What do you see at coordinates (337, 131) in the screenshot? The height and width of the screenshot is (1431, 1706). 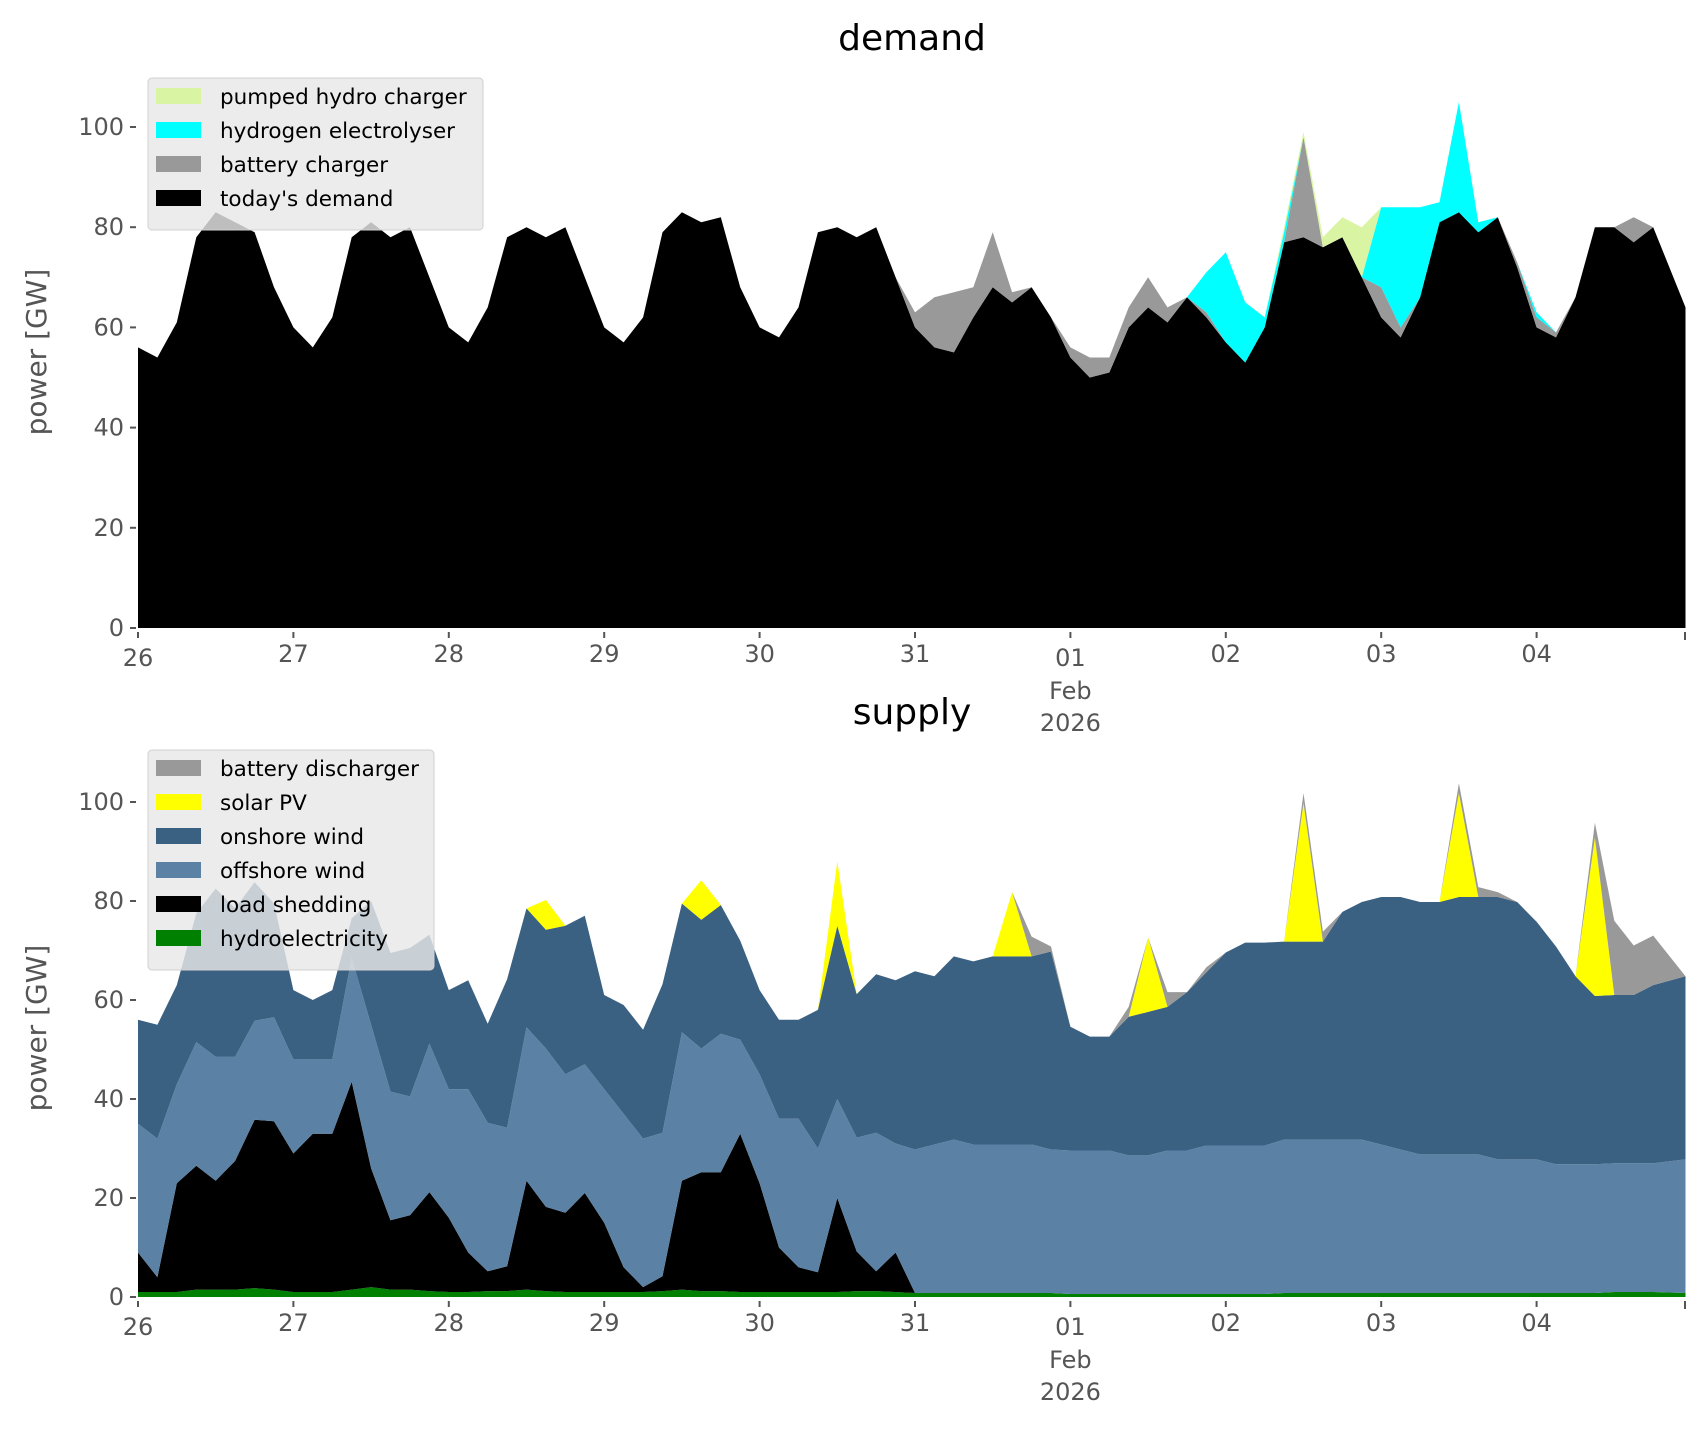 I see `legend-label: hydrogen electrolyser` at bounding box center [337, 131].